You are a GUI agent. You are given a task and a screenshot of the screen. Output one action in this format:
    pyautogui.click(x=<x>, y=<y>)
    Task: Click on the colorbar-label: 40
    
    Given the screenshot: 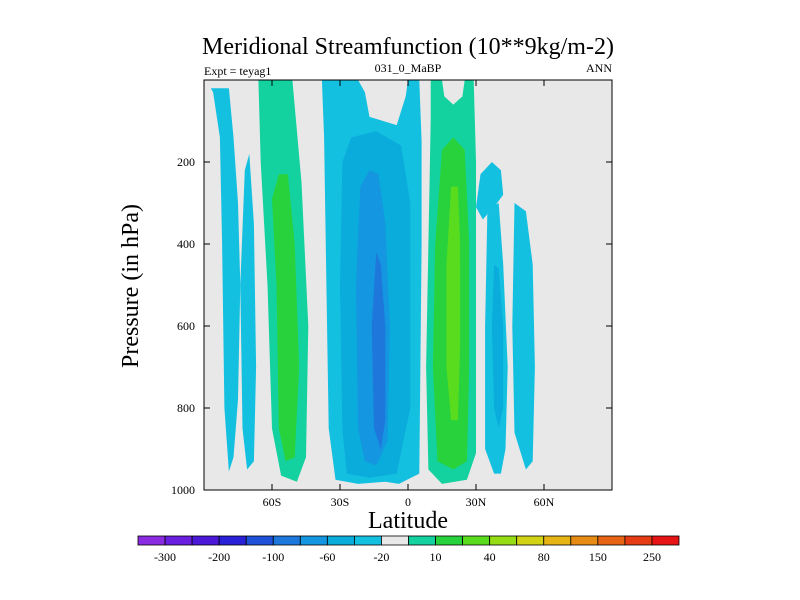 What is the action you would take?
    pyautogui.click(x=490, y=557)
    